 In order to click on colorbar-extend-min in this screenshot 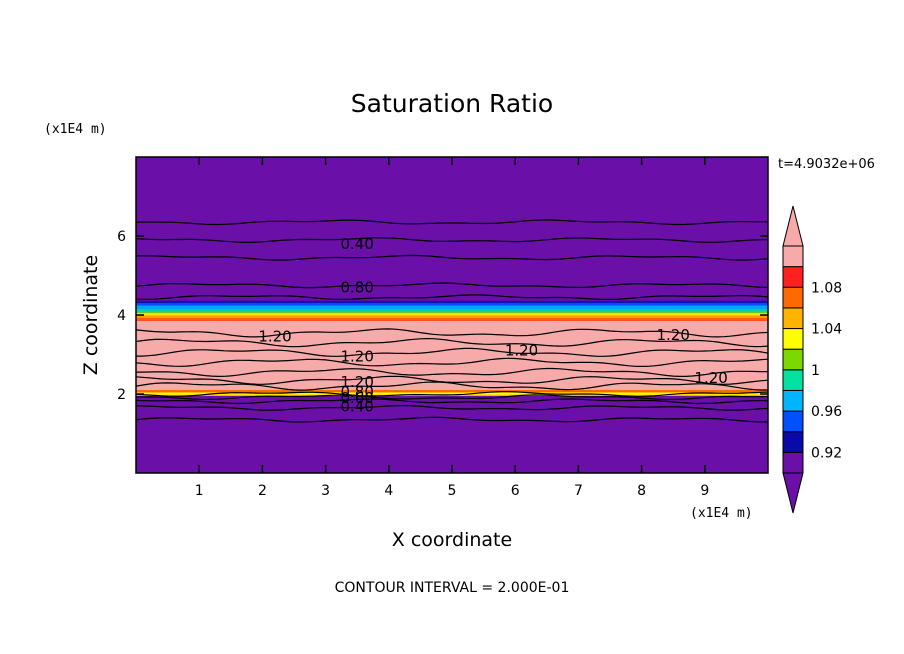, I will do `click(793, 493)`.